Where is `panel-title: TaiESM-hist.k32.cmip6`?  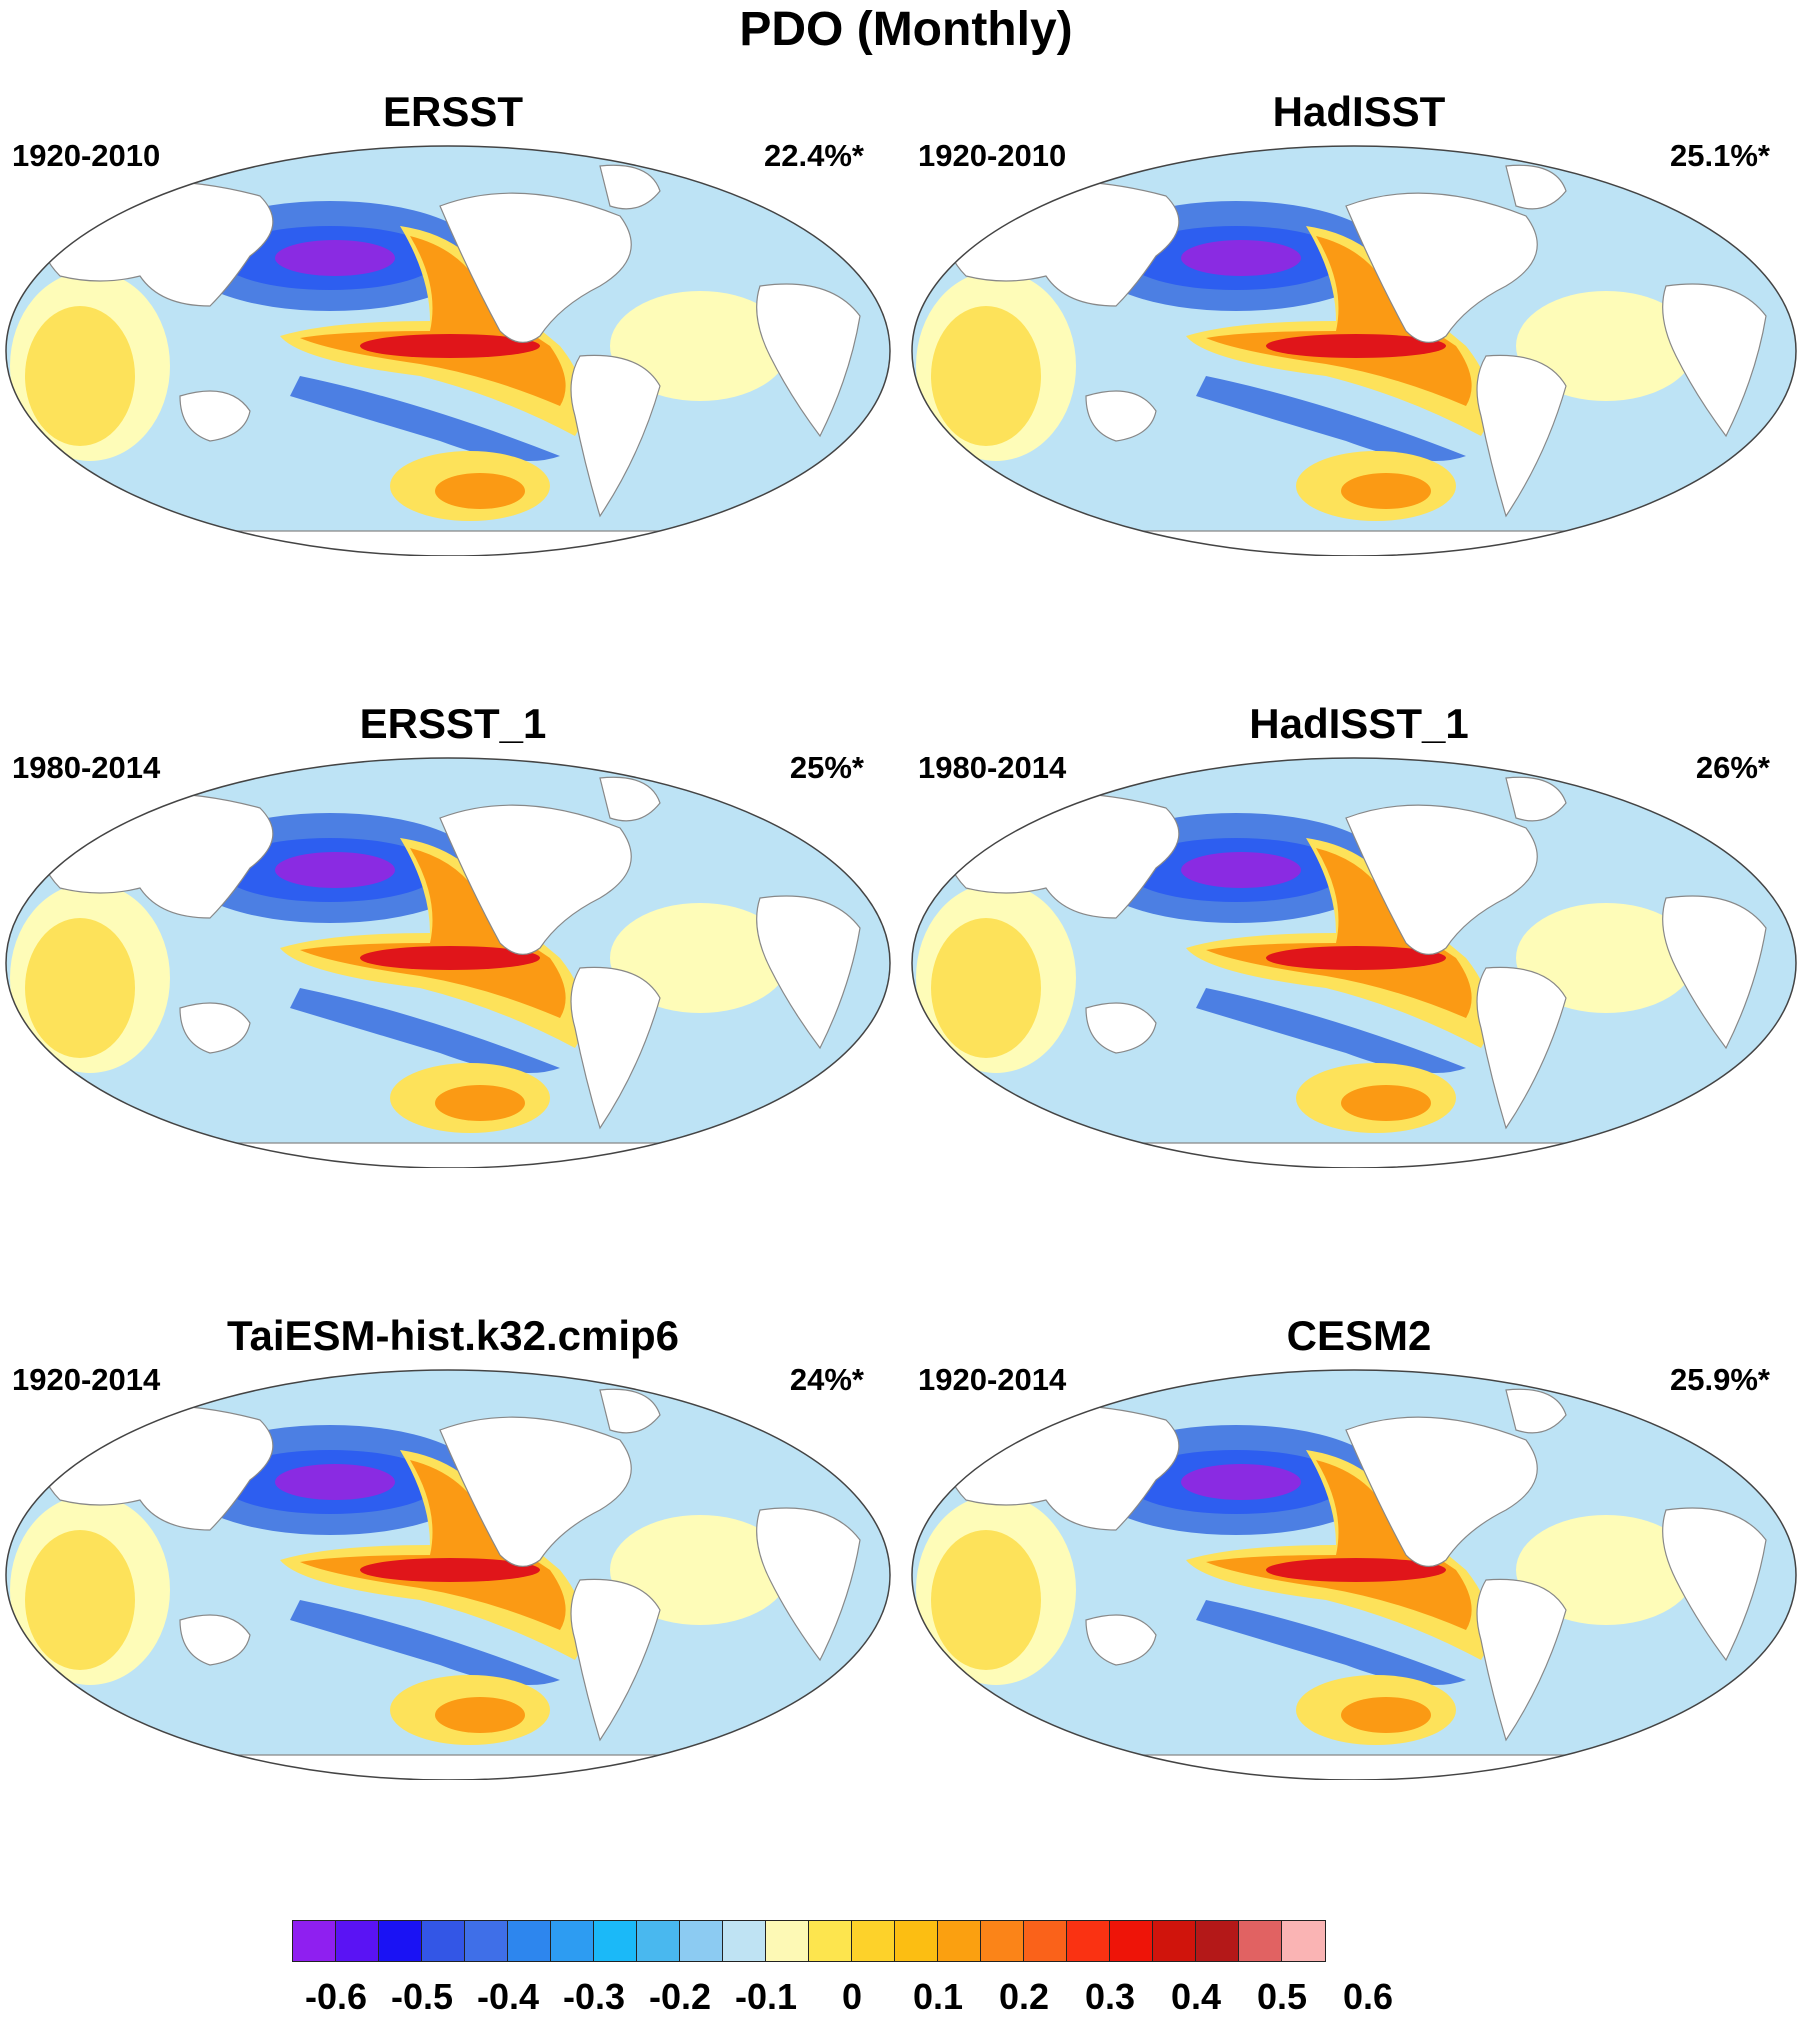 panel-title: TaiESM-hist.k32.cmip6 is located at coordinates (453, 1335).